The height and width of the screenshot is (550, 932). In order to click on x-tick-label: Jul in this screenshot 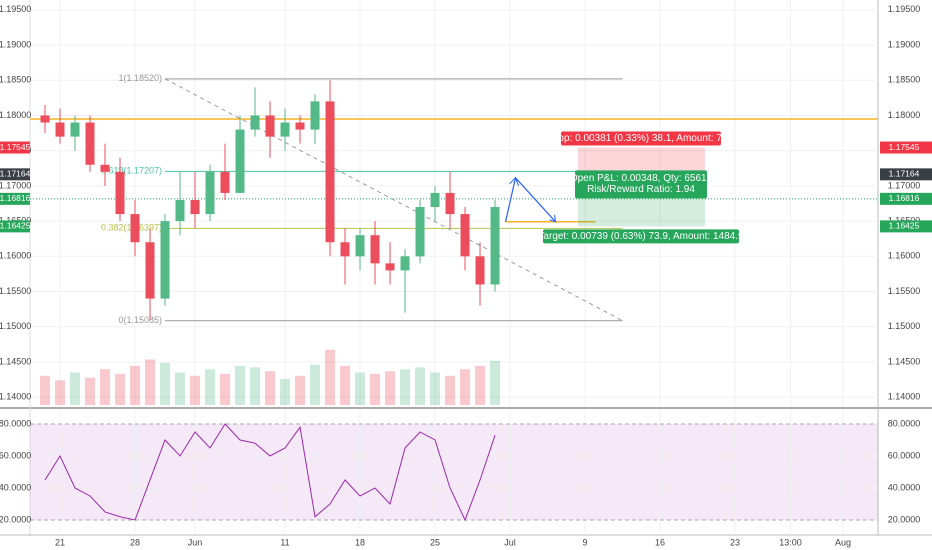, I will do `click(510, 542)`.